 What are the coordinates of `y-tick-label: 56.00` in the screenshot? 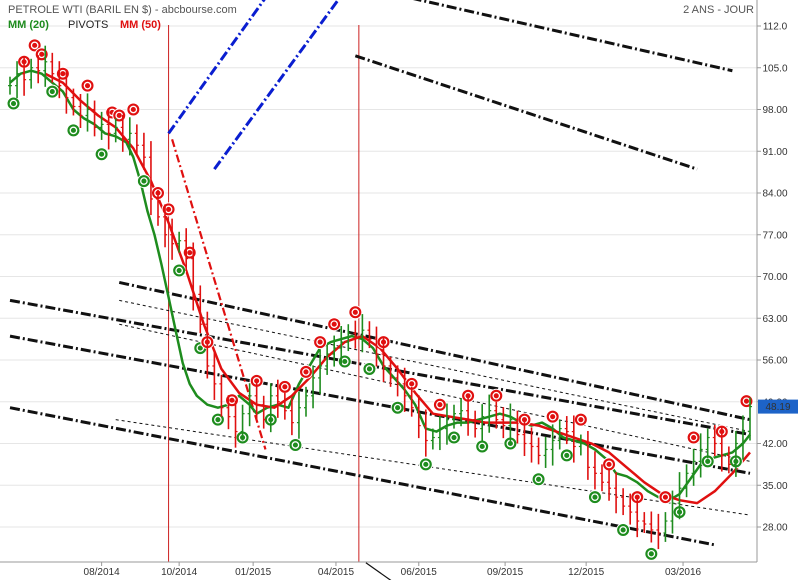 It's located at (774, 361).